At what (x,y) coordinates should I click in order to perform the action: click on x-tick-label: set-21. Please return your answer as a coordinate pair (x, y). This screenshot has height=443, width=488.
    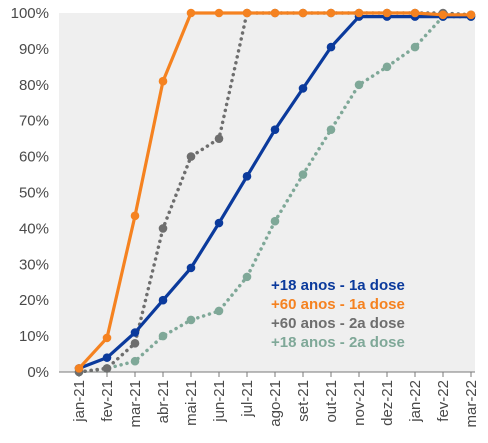
    Looking at the image, I should click on (303, 401).